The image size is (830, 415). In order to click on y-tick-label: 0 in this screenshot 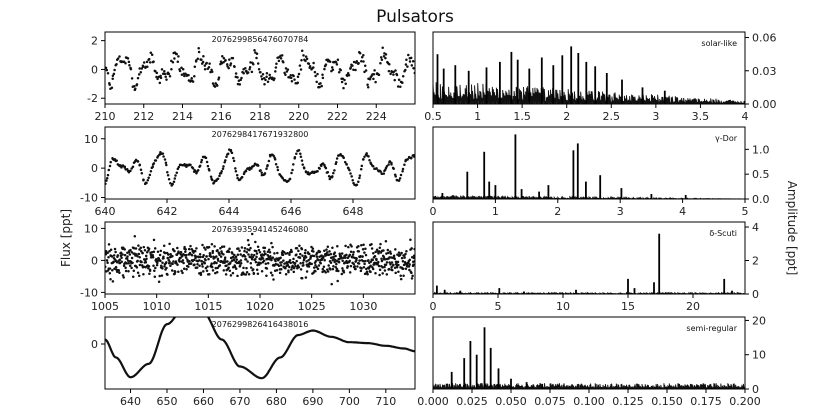, I will do `click(94, 344)`.